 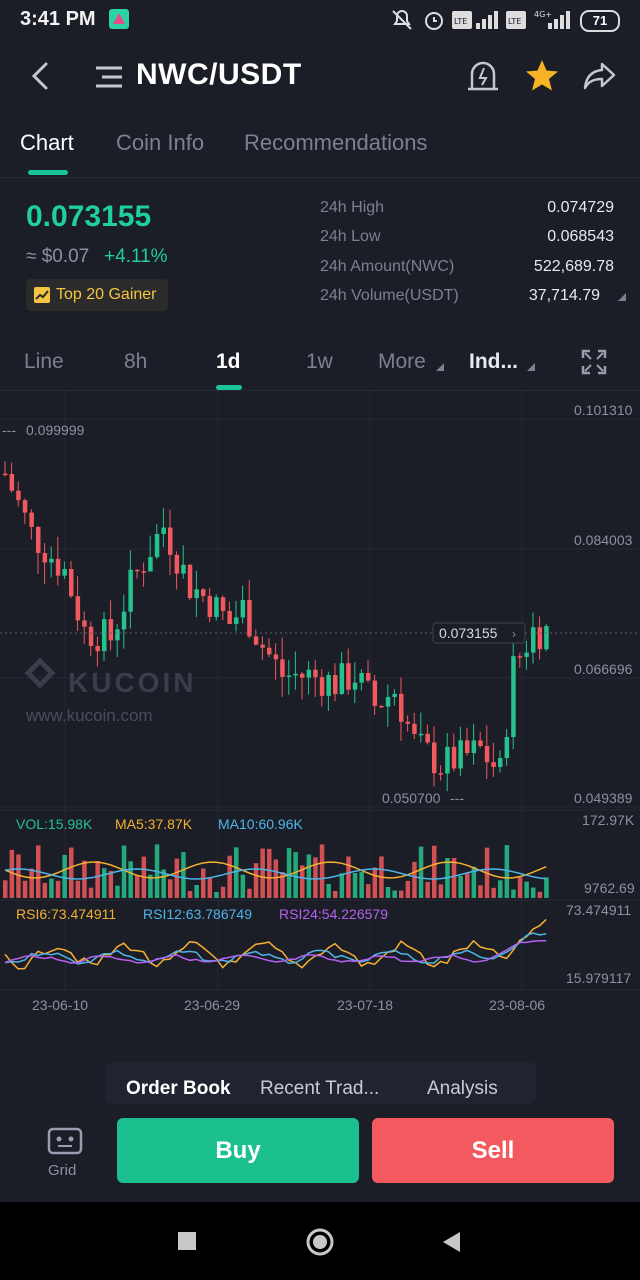 I want to click on interval-8h: 8h, so click(x=136, y=361).